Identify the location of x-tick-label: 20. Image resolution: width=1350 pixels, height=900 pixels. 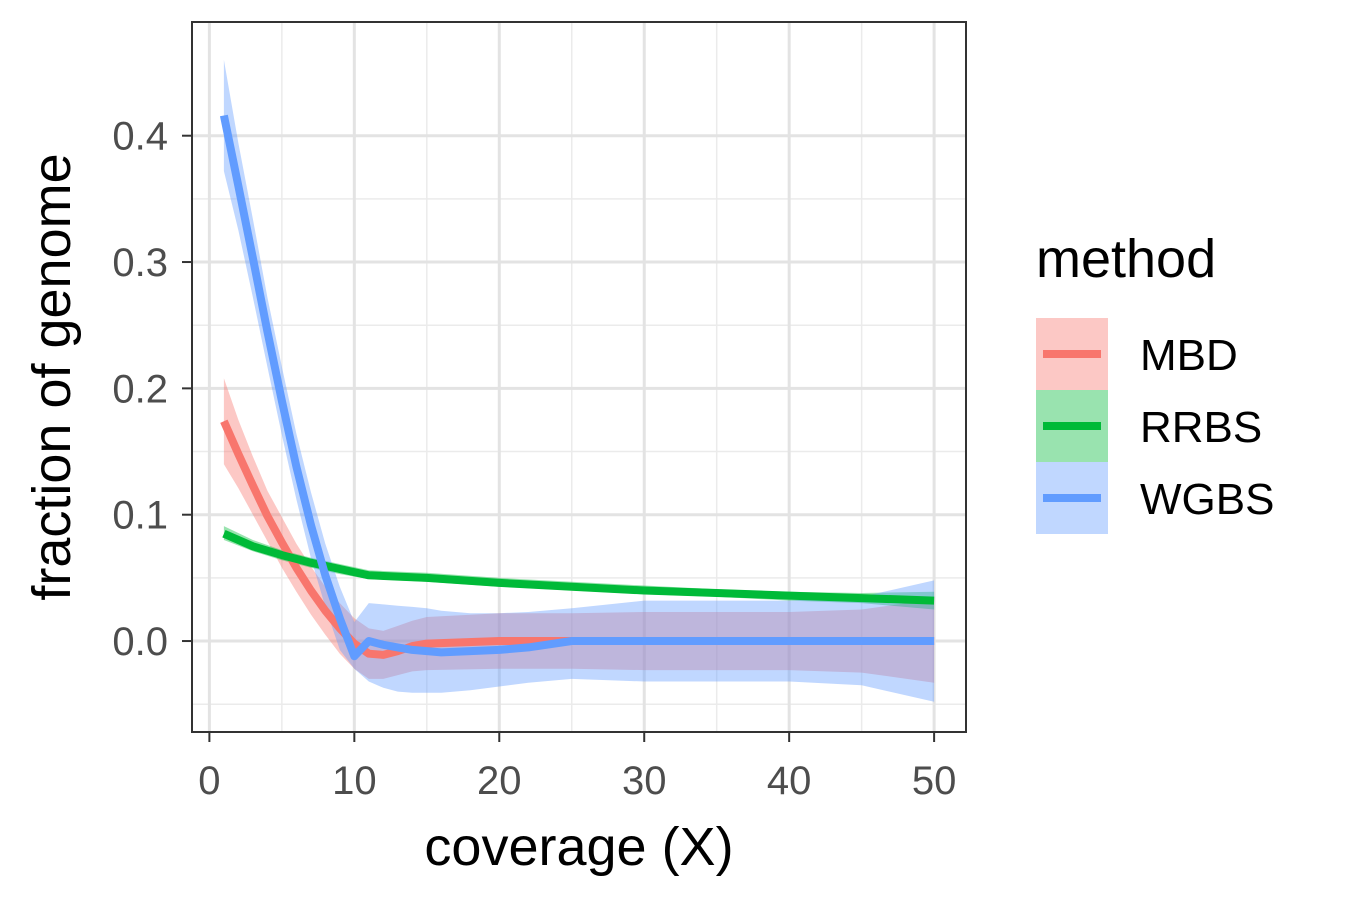
(499, 781).